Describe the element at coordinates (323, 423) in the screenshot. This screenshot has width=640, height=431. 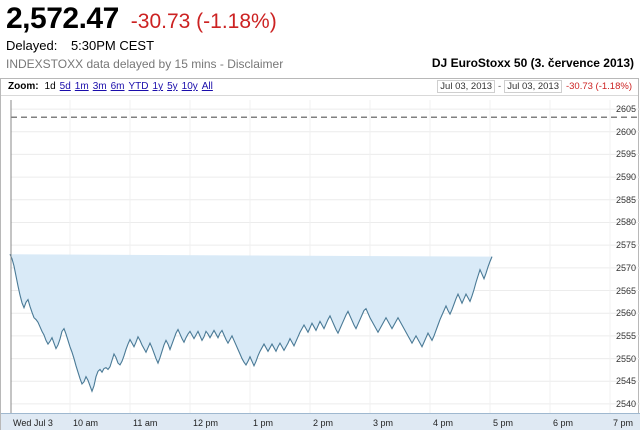
I see `x-tick-label: 2 pm` at that location.